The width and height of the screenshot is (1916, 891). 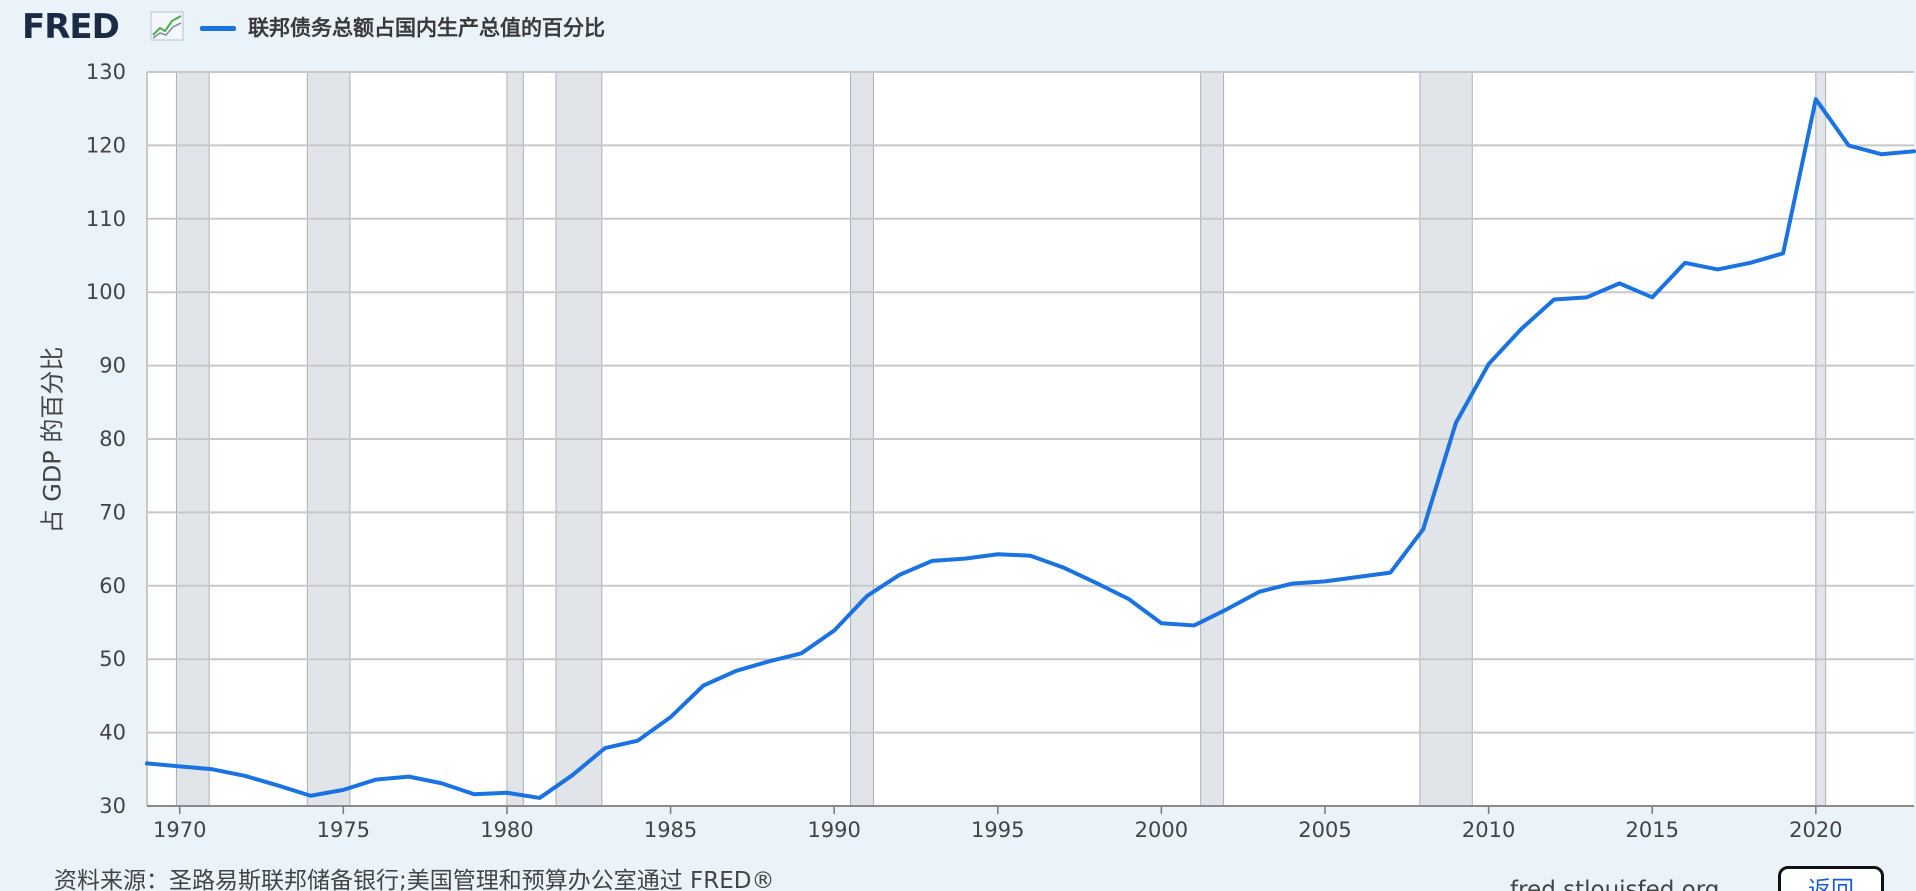 What do you see at coordinates (414, 879) in the screenshot?
I see `source-note: 资料来源：圣路易斯联邦储备银行;美国管理和预算办公室通过 FRED®` at bounding box center [414, 879].